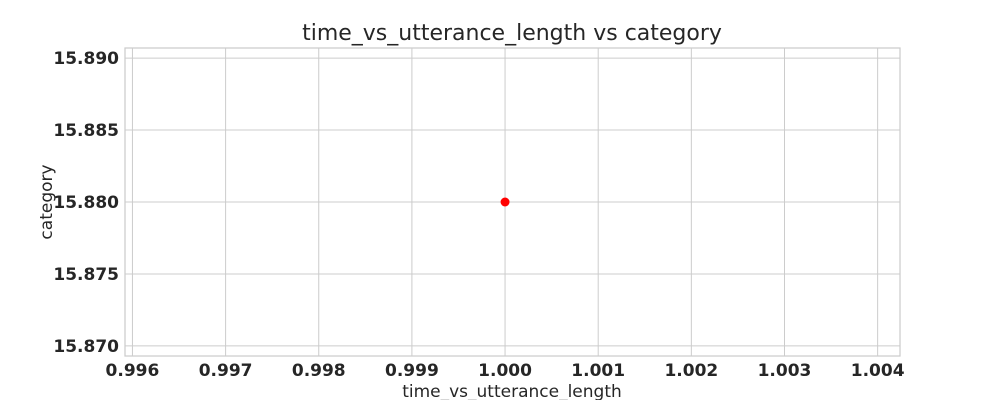 The image size is (1000, 400). What do you see at coordinates (86, 203) in the screenshot?
I see `y-tick-label: 15.880` at bounding box center [86, 203].